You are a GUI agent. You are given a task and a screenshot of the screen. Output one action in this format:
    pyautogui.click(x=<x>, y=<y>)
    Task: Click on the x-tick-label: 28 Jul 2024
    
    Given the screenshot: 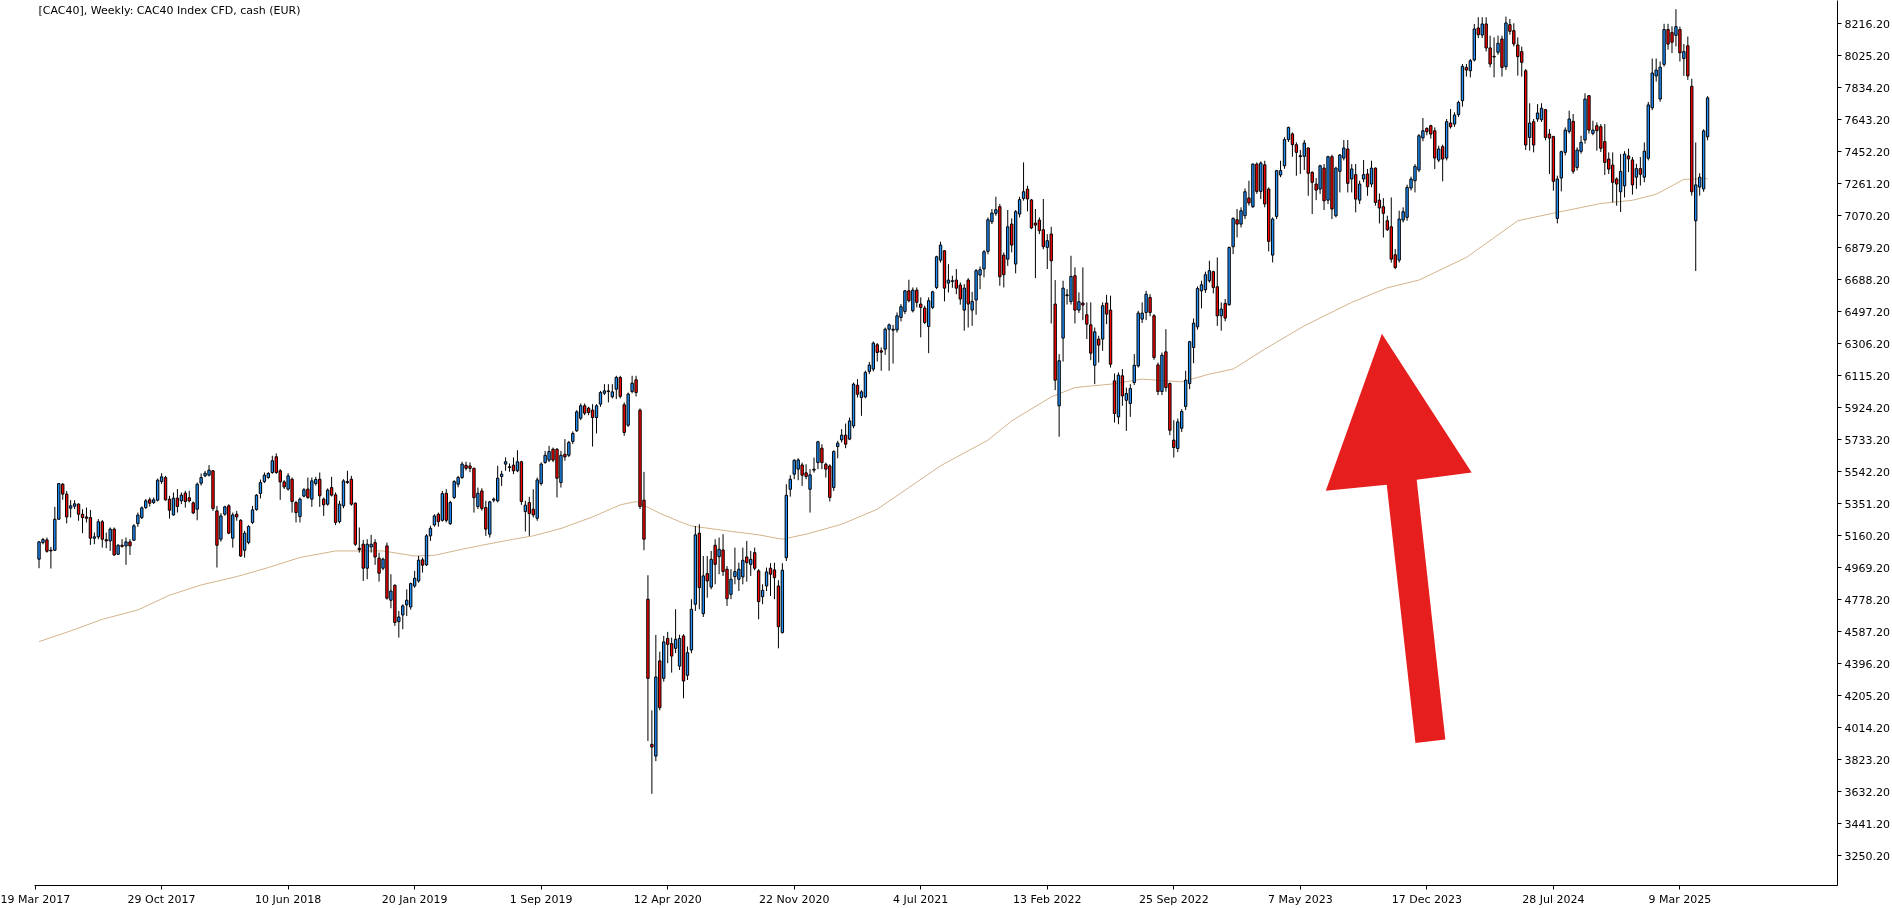 What is the action you would take?
    pyautogui.click(x=1553, y=899)
    